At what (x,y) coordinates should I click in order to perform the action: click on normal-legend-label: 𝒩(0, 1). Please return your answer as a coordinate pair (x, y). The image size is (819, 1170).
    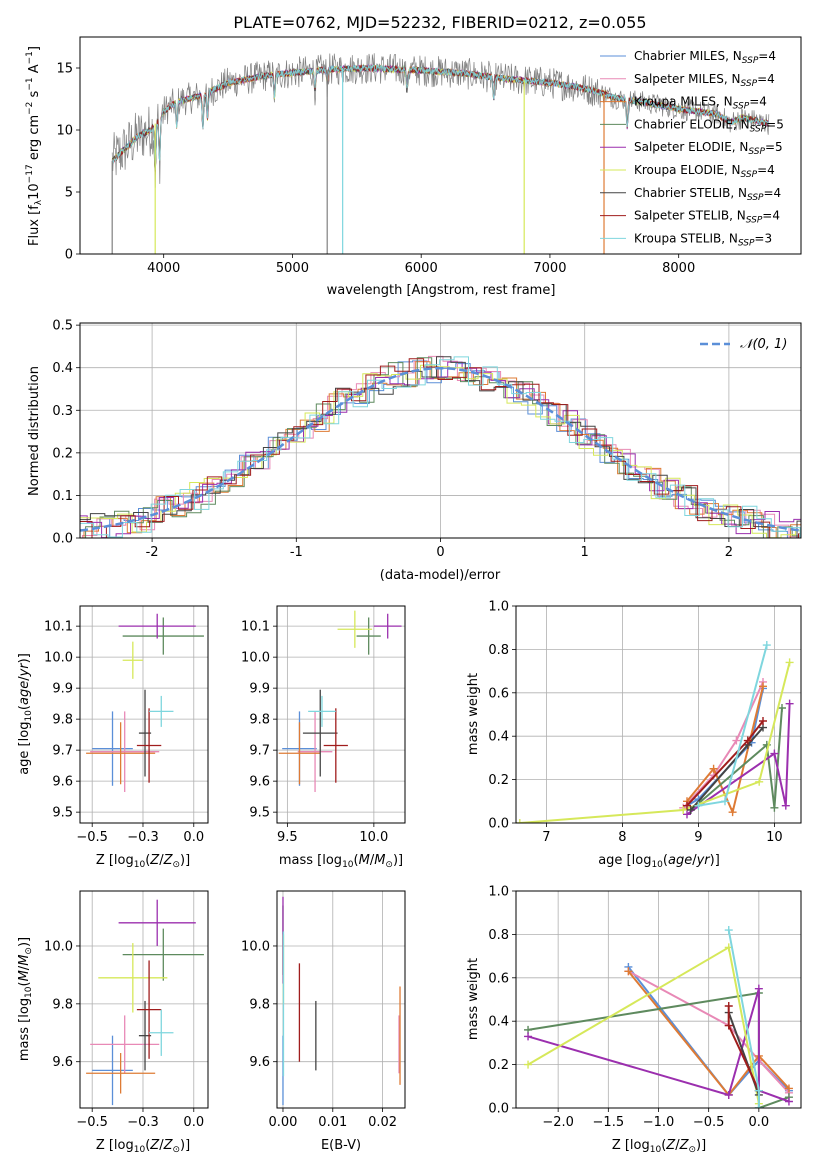
    Looking at the image, I should click on (763, 344).